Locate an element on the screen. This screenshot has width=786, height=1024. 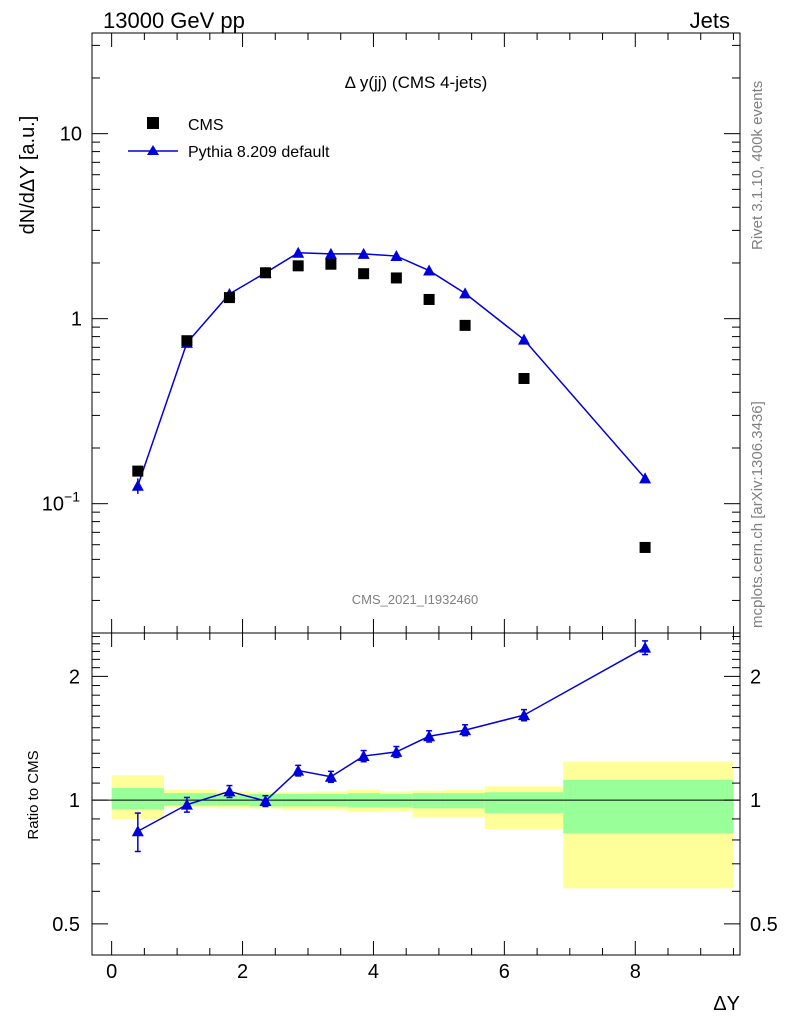
legend: CMS Pythia 8.209 default is located at coordinates (229, 139).